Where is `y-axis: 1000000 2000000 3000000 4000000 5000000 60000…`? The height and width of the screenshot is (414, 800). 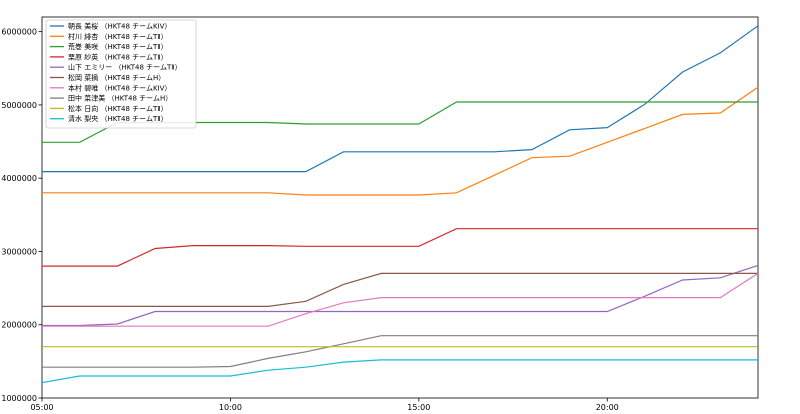 y-axis: 1000000 2000000 3000000 4000000 5000000 60000… is located at coordinates (21, 215).